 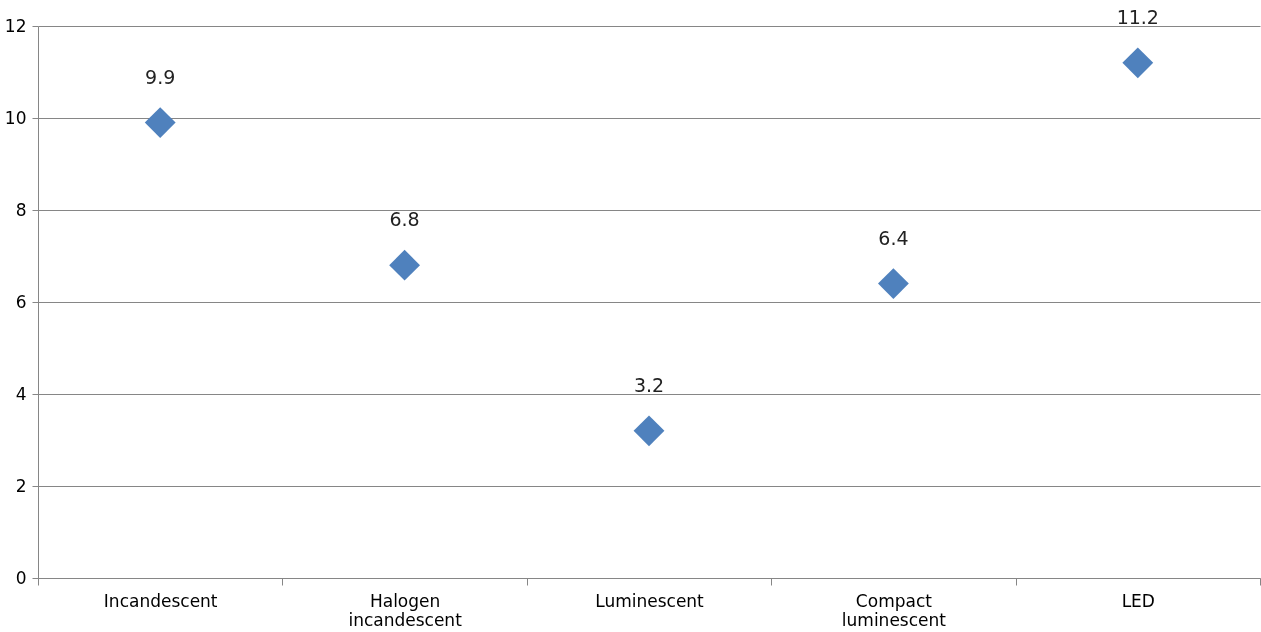 I want to click on y-tick-label: 2, so click(x=21, y=485).